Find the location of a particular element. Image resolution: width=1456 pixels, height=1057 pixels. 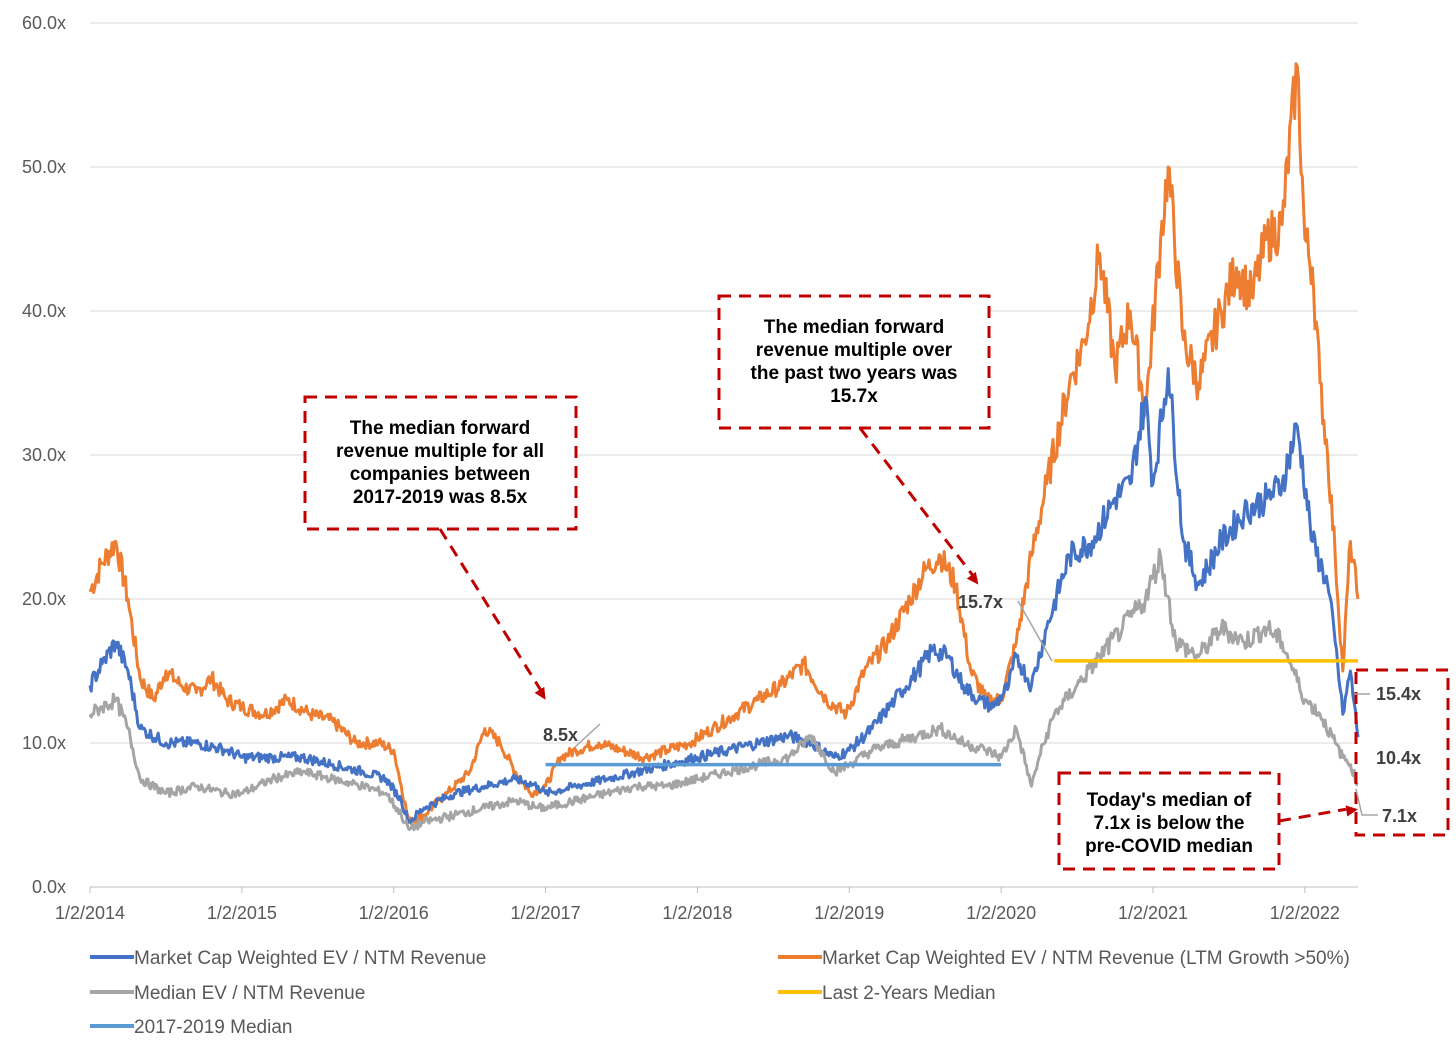

annotation-text: 2017-2019 was 8.5x is located at coordinates (440, 497).